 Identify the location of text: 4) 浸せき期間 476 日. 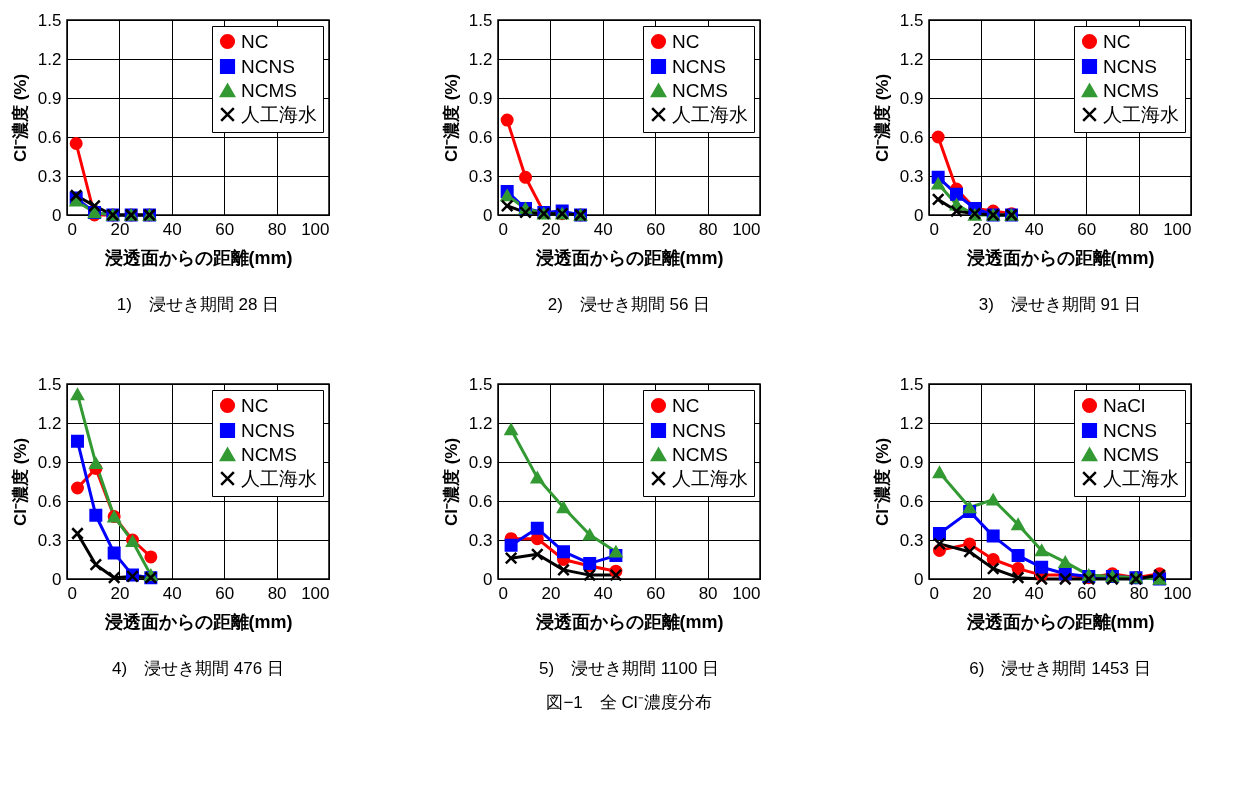
(198, 668).